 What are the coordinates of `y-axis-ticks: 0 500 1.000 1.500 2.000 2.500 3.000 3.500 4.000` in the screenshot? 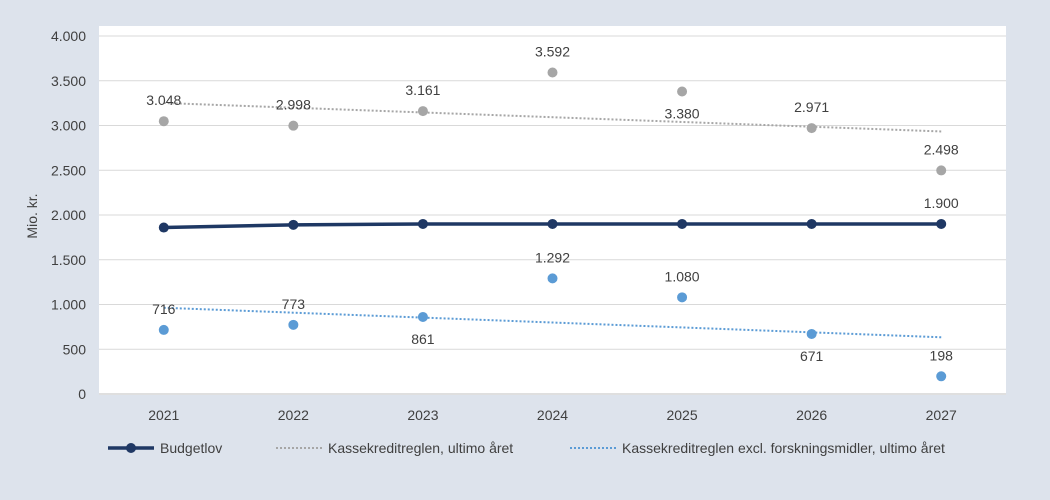 It's located at (68, 215).